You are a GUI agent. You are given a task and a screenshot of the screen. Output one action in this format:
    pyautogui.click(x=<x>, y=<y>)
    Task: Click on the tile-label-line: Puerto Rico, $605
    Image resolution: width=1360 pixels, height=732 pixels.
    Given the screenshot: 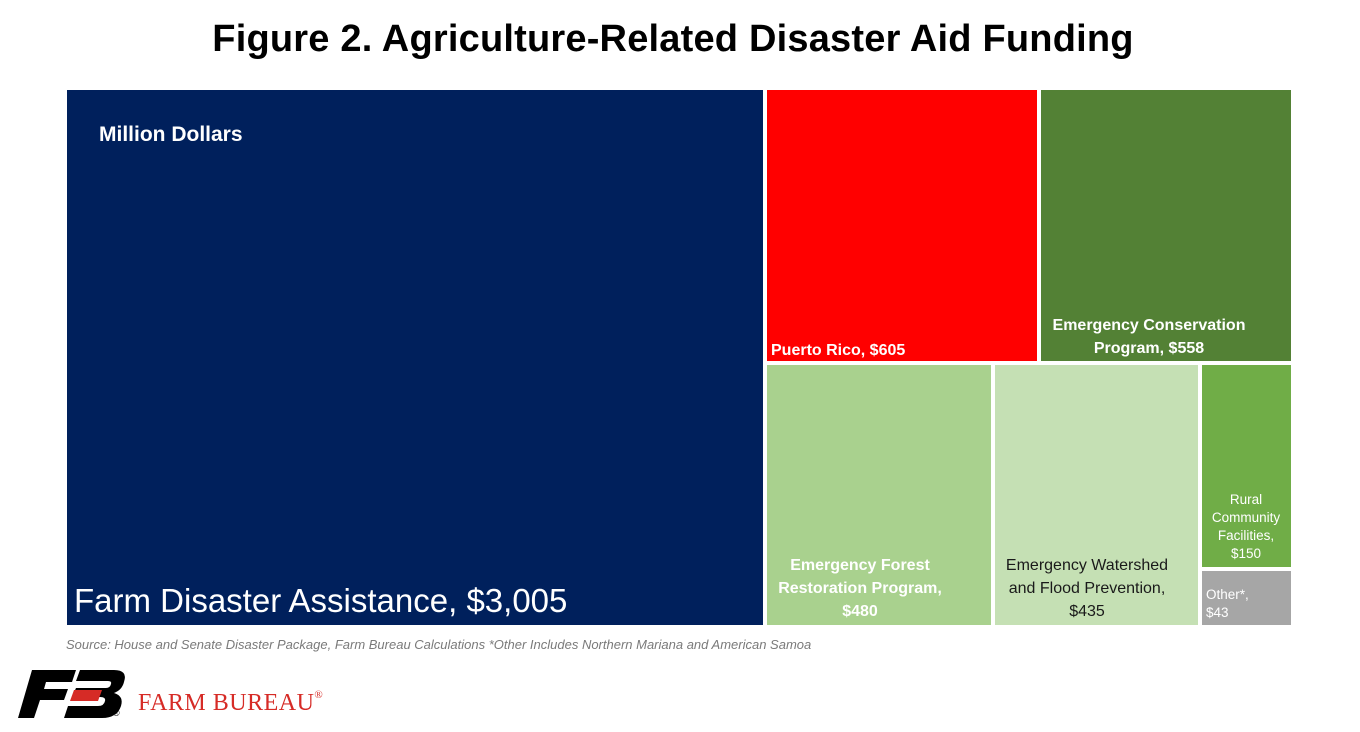 What is the action you would take?
    pyautogui.click(x=838, y=350)
    